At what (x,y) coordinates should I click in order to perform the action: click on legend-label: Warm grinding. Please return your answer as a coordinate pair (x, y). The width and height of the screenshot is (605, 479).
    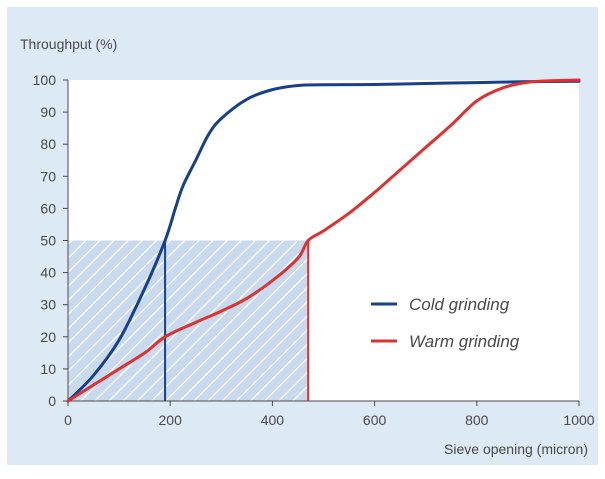
    Looking at the image, I should click on (464, 341).